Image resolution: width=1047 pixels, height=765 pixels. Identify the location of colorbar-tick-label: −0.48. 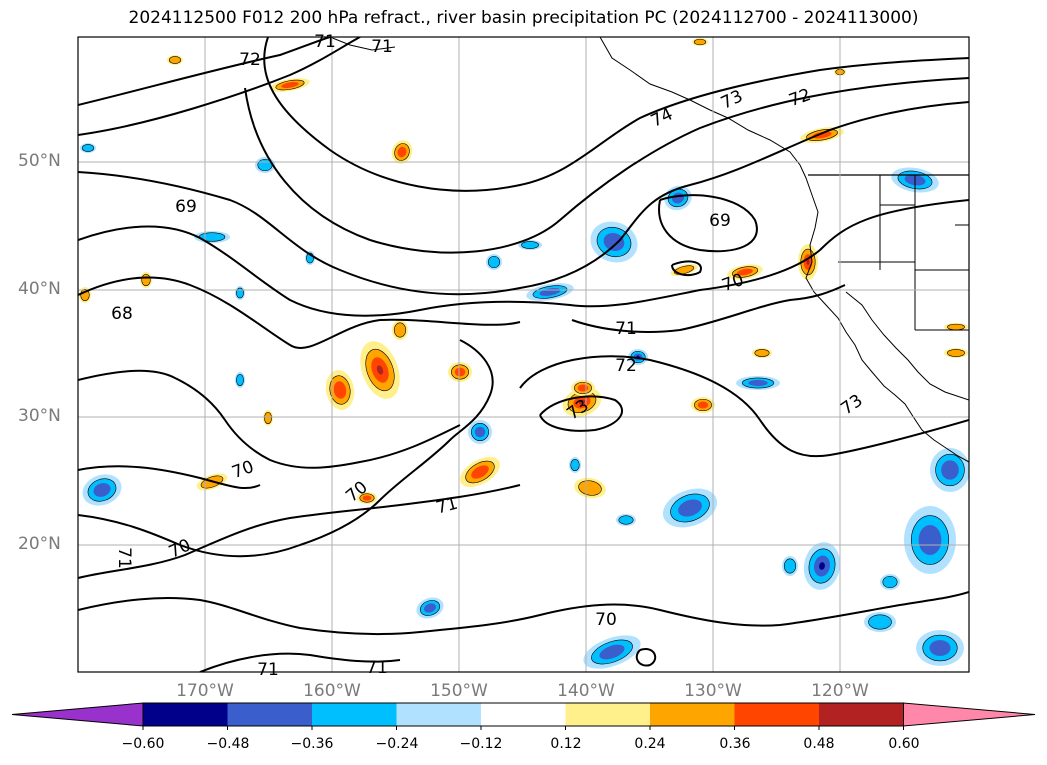
(228, 744).